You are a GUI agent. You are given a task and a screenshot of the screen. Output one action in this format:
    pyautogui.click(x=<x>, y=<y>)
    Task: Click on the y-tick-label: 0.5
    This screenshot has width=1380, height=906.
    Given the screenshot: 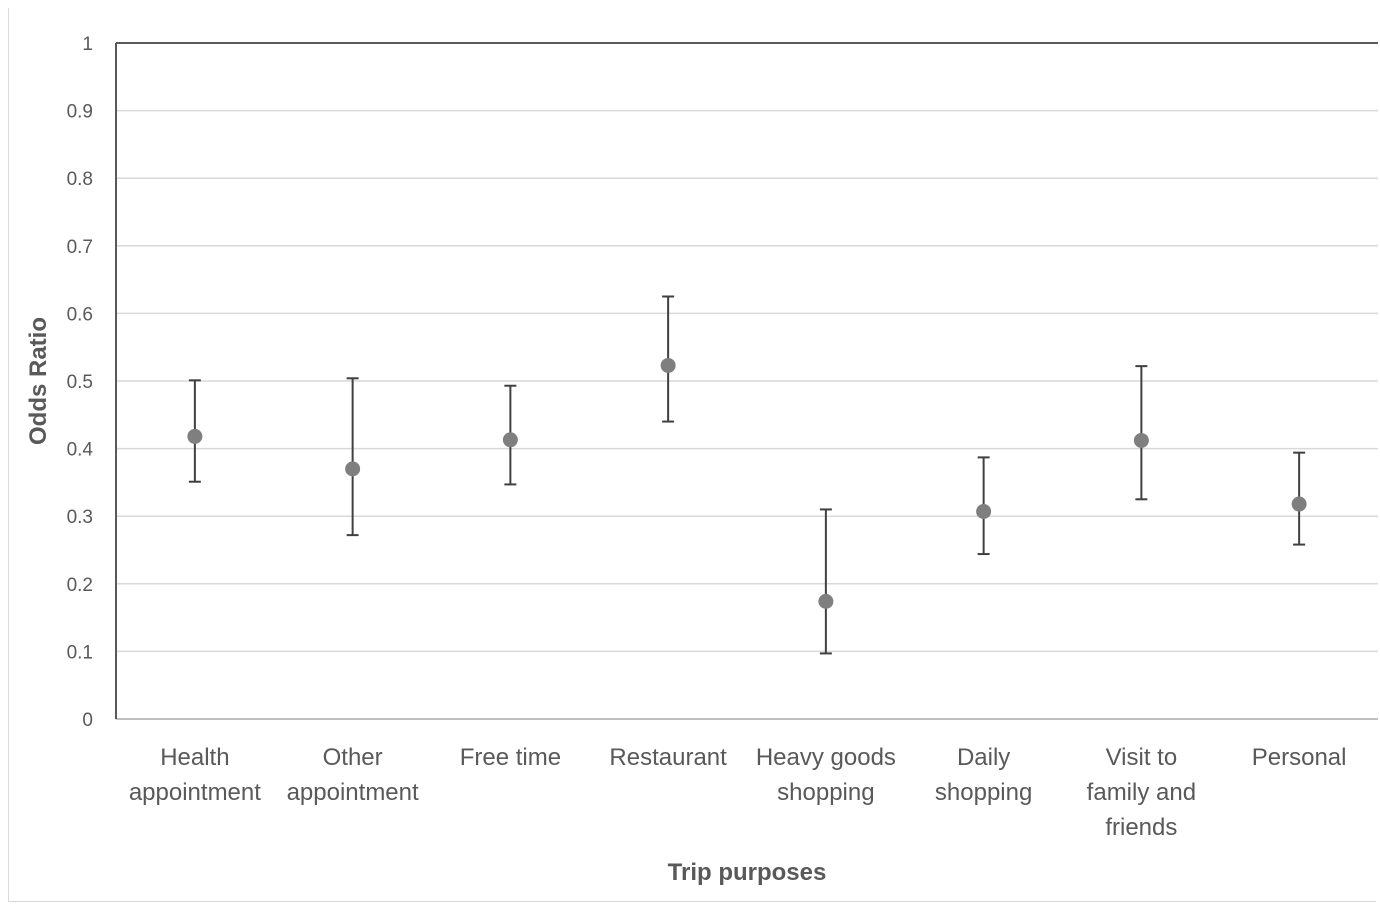 What is the action you would take?
    pyautogui.click(x=80, y=382)
    